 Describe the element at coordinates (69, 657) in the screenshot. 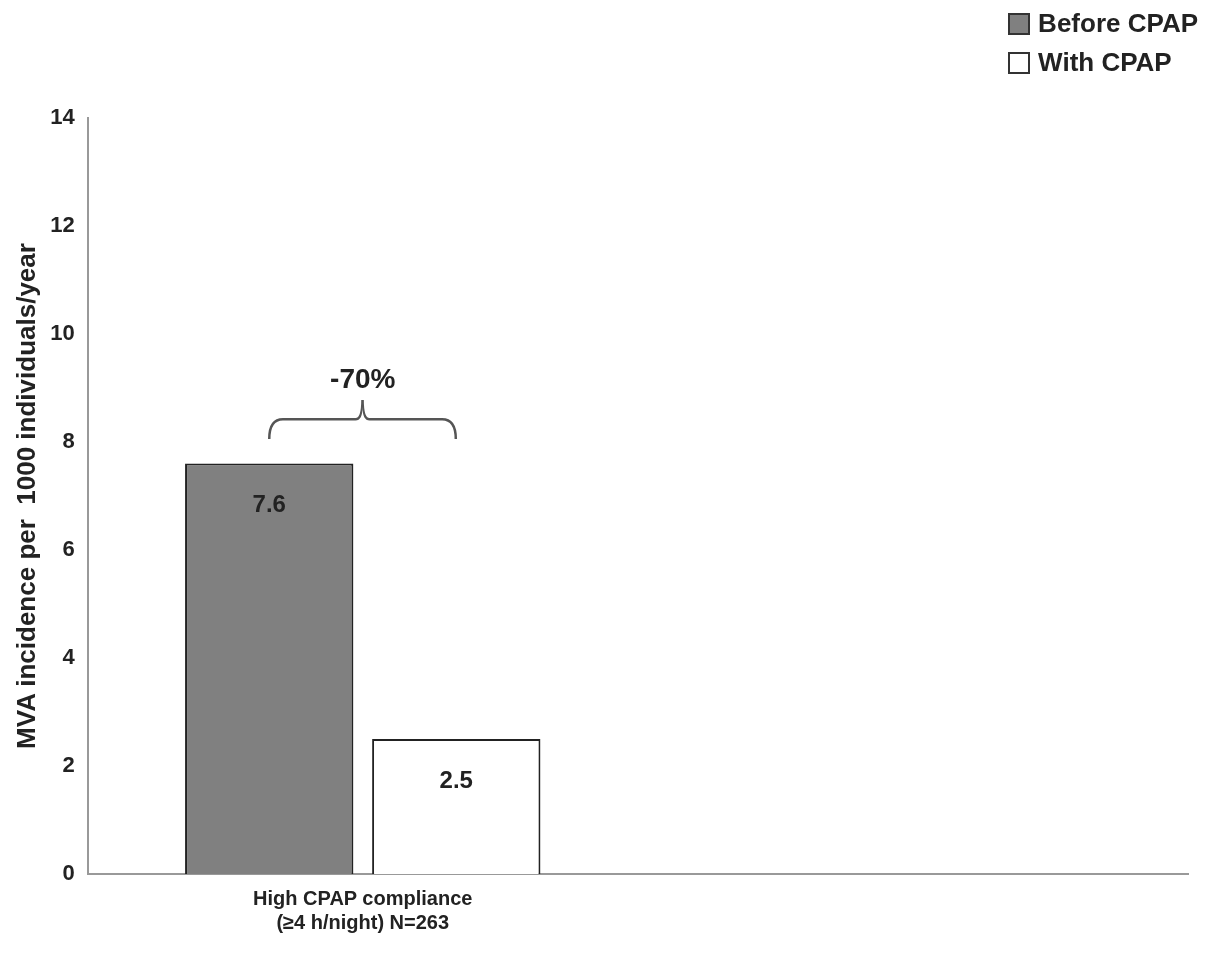

I see `y-tick-label: 4` at that location.